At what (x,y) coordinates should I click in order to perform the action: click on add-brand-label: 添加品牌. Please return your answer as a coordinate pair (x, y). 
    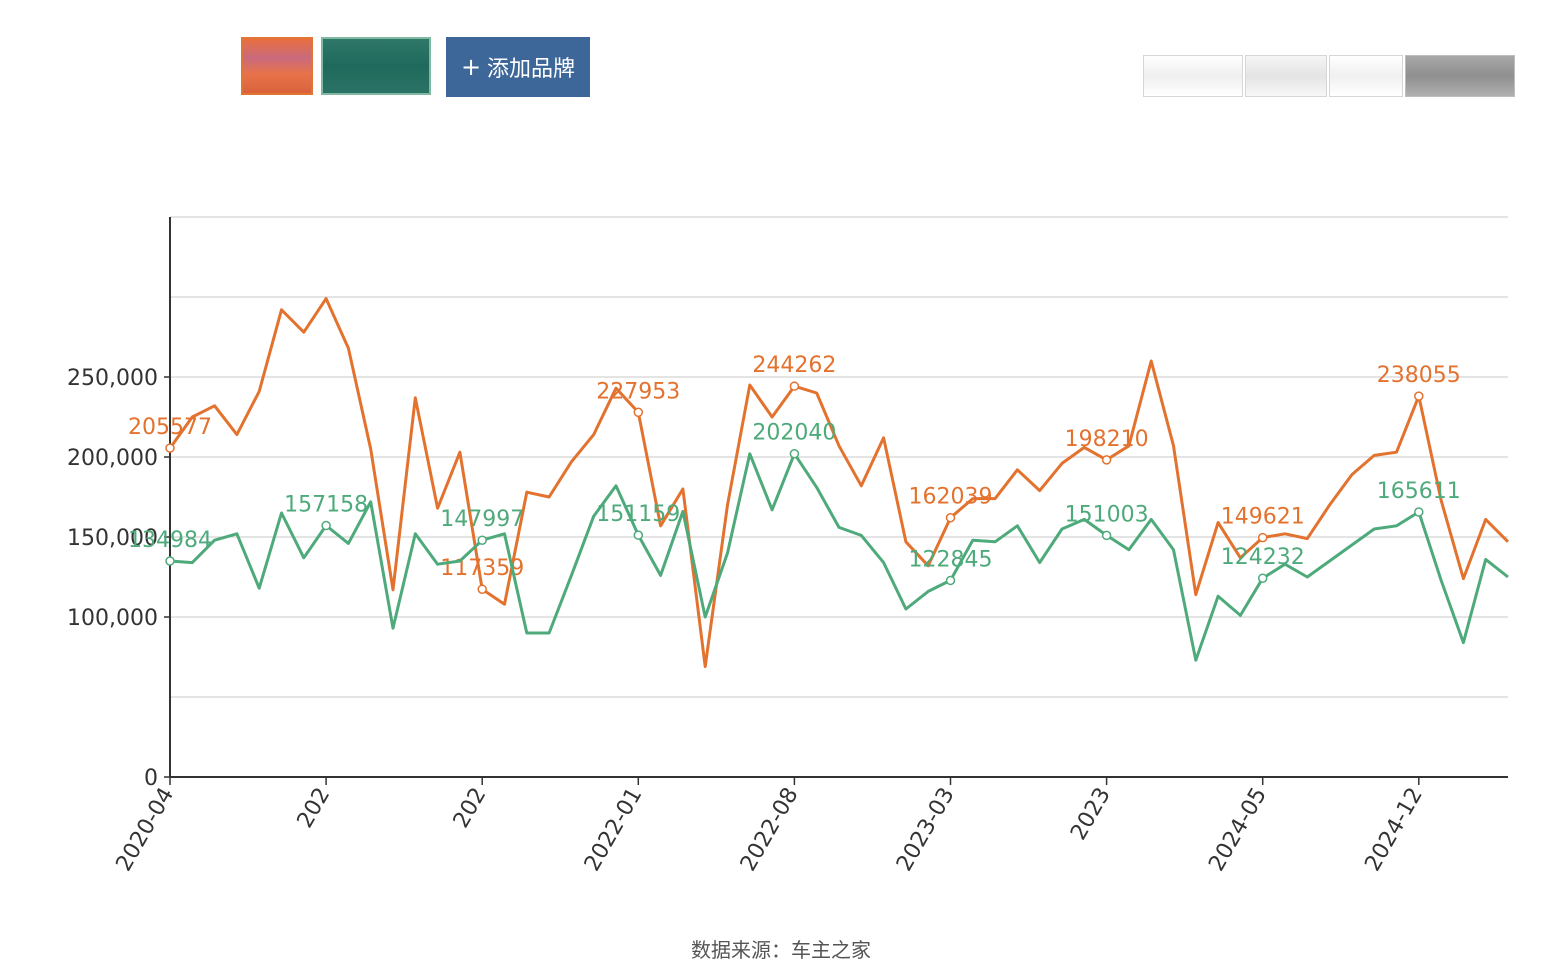
    Looking at the image, I should click on (531, 69).